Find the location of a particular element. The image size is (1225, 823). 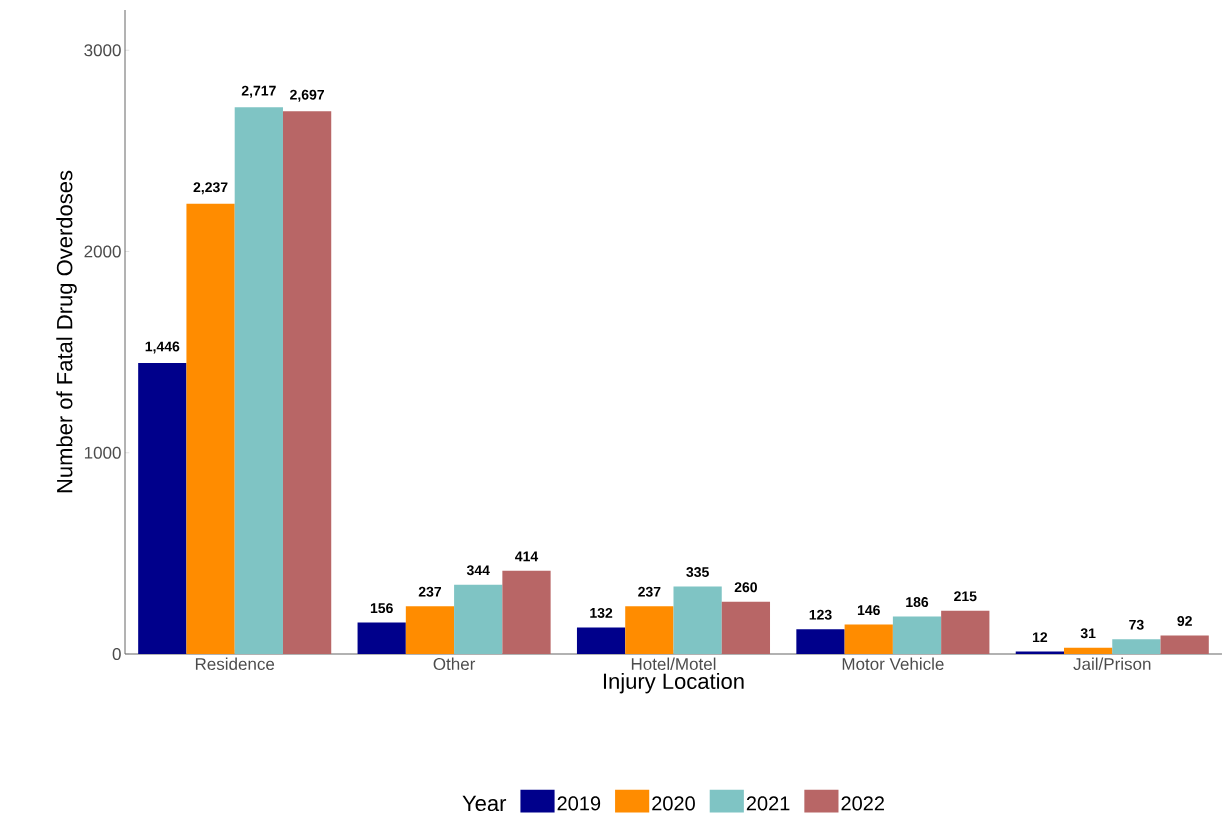

y-tick-label: 3000 is located at coordinates (102, 50).